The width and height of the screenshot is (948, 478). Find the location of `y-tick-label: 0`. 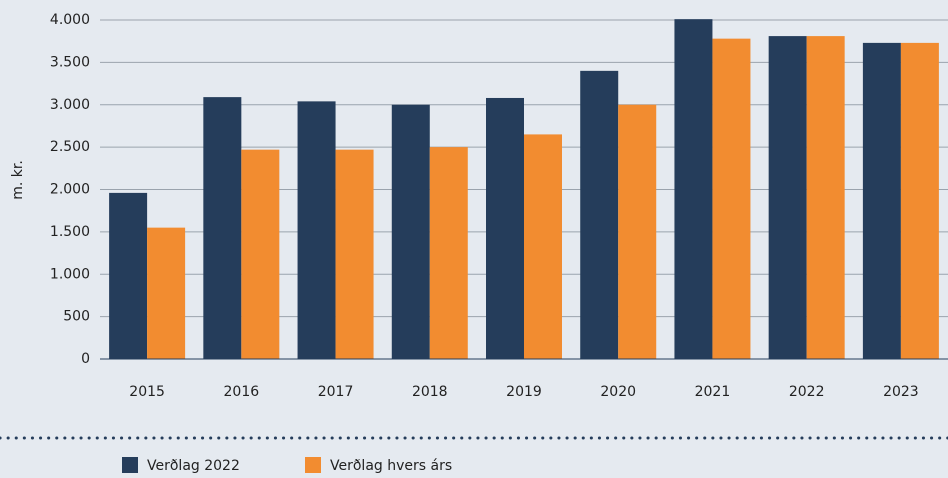

y-tick-label: 0 is located at coordinates (85, 359).